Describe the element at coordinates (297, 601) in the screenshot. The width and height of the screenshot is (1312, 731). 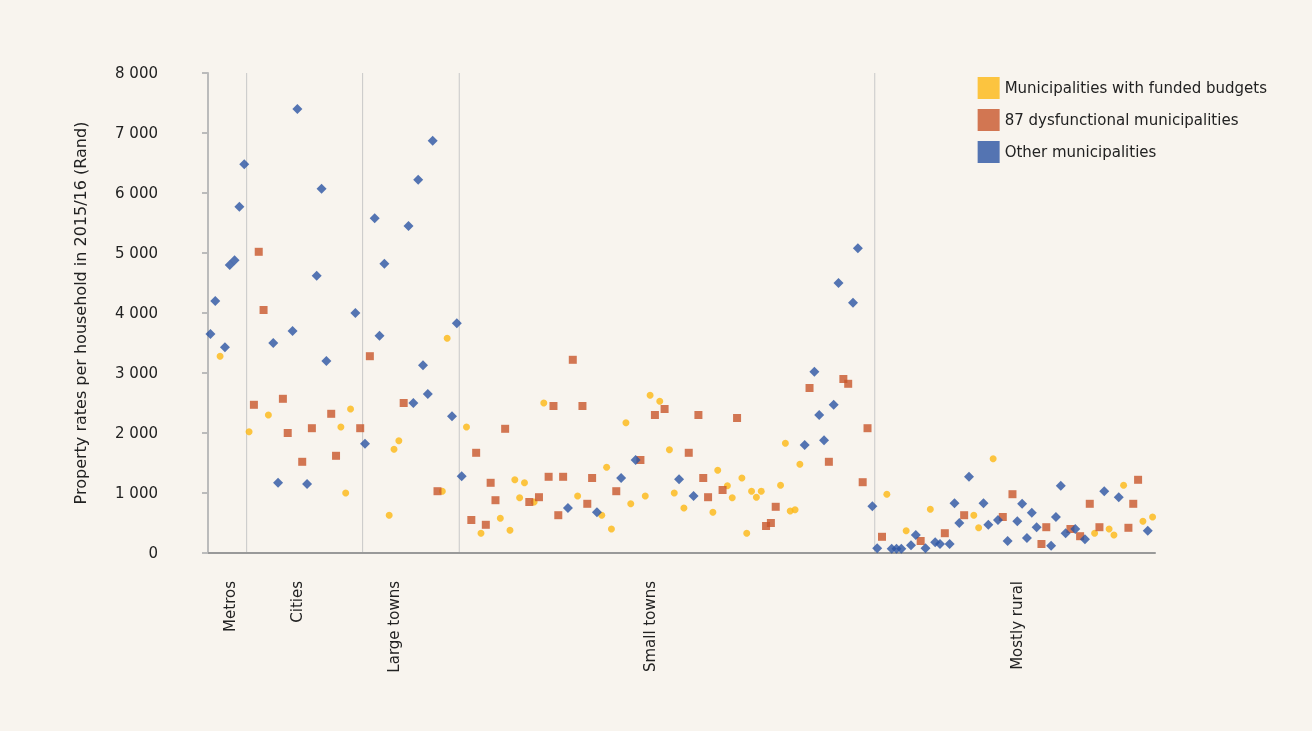
I see `x-tick-label: Cities` at that location.